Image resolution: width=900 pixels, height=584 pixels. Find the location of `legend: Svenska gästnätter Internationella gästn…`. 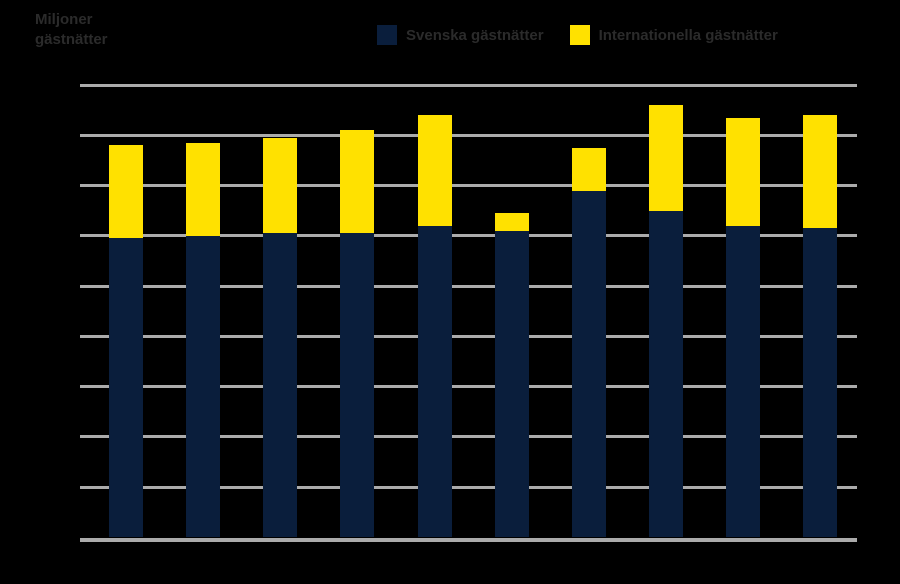

legend: Svenska gästnätter Internationella gästn… is located at coordinates (577, 35).